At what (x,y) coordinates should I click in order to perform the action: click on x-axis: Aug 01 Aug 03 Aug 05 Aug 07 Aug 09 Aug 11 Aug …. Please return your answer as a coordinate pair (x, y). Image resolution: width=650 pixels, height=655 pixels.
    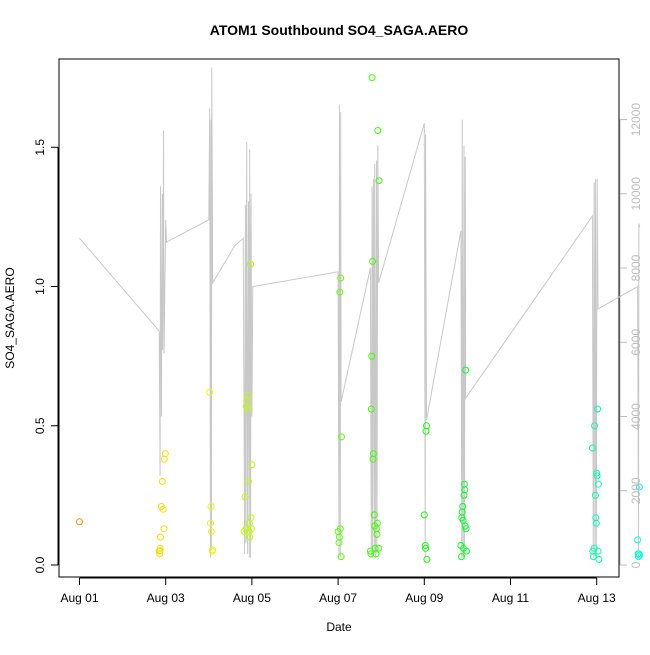
    Looking at the image, I should click on (338, 591).